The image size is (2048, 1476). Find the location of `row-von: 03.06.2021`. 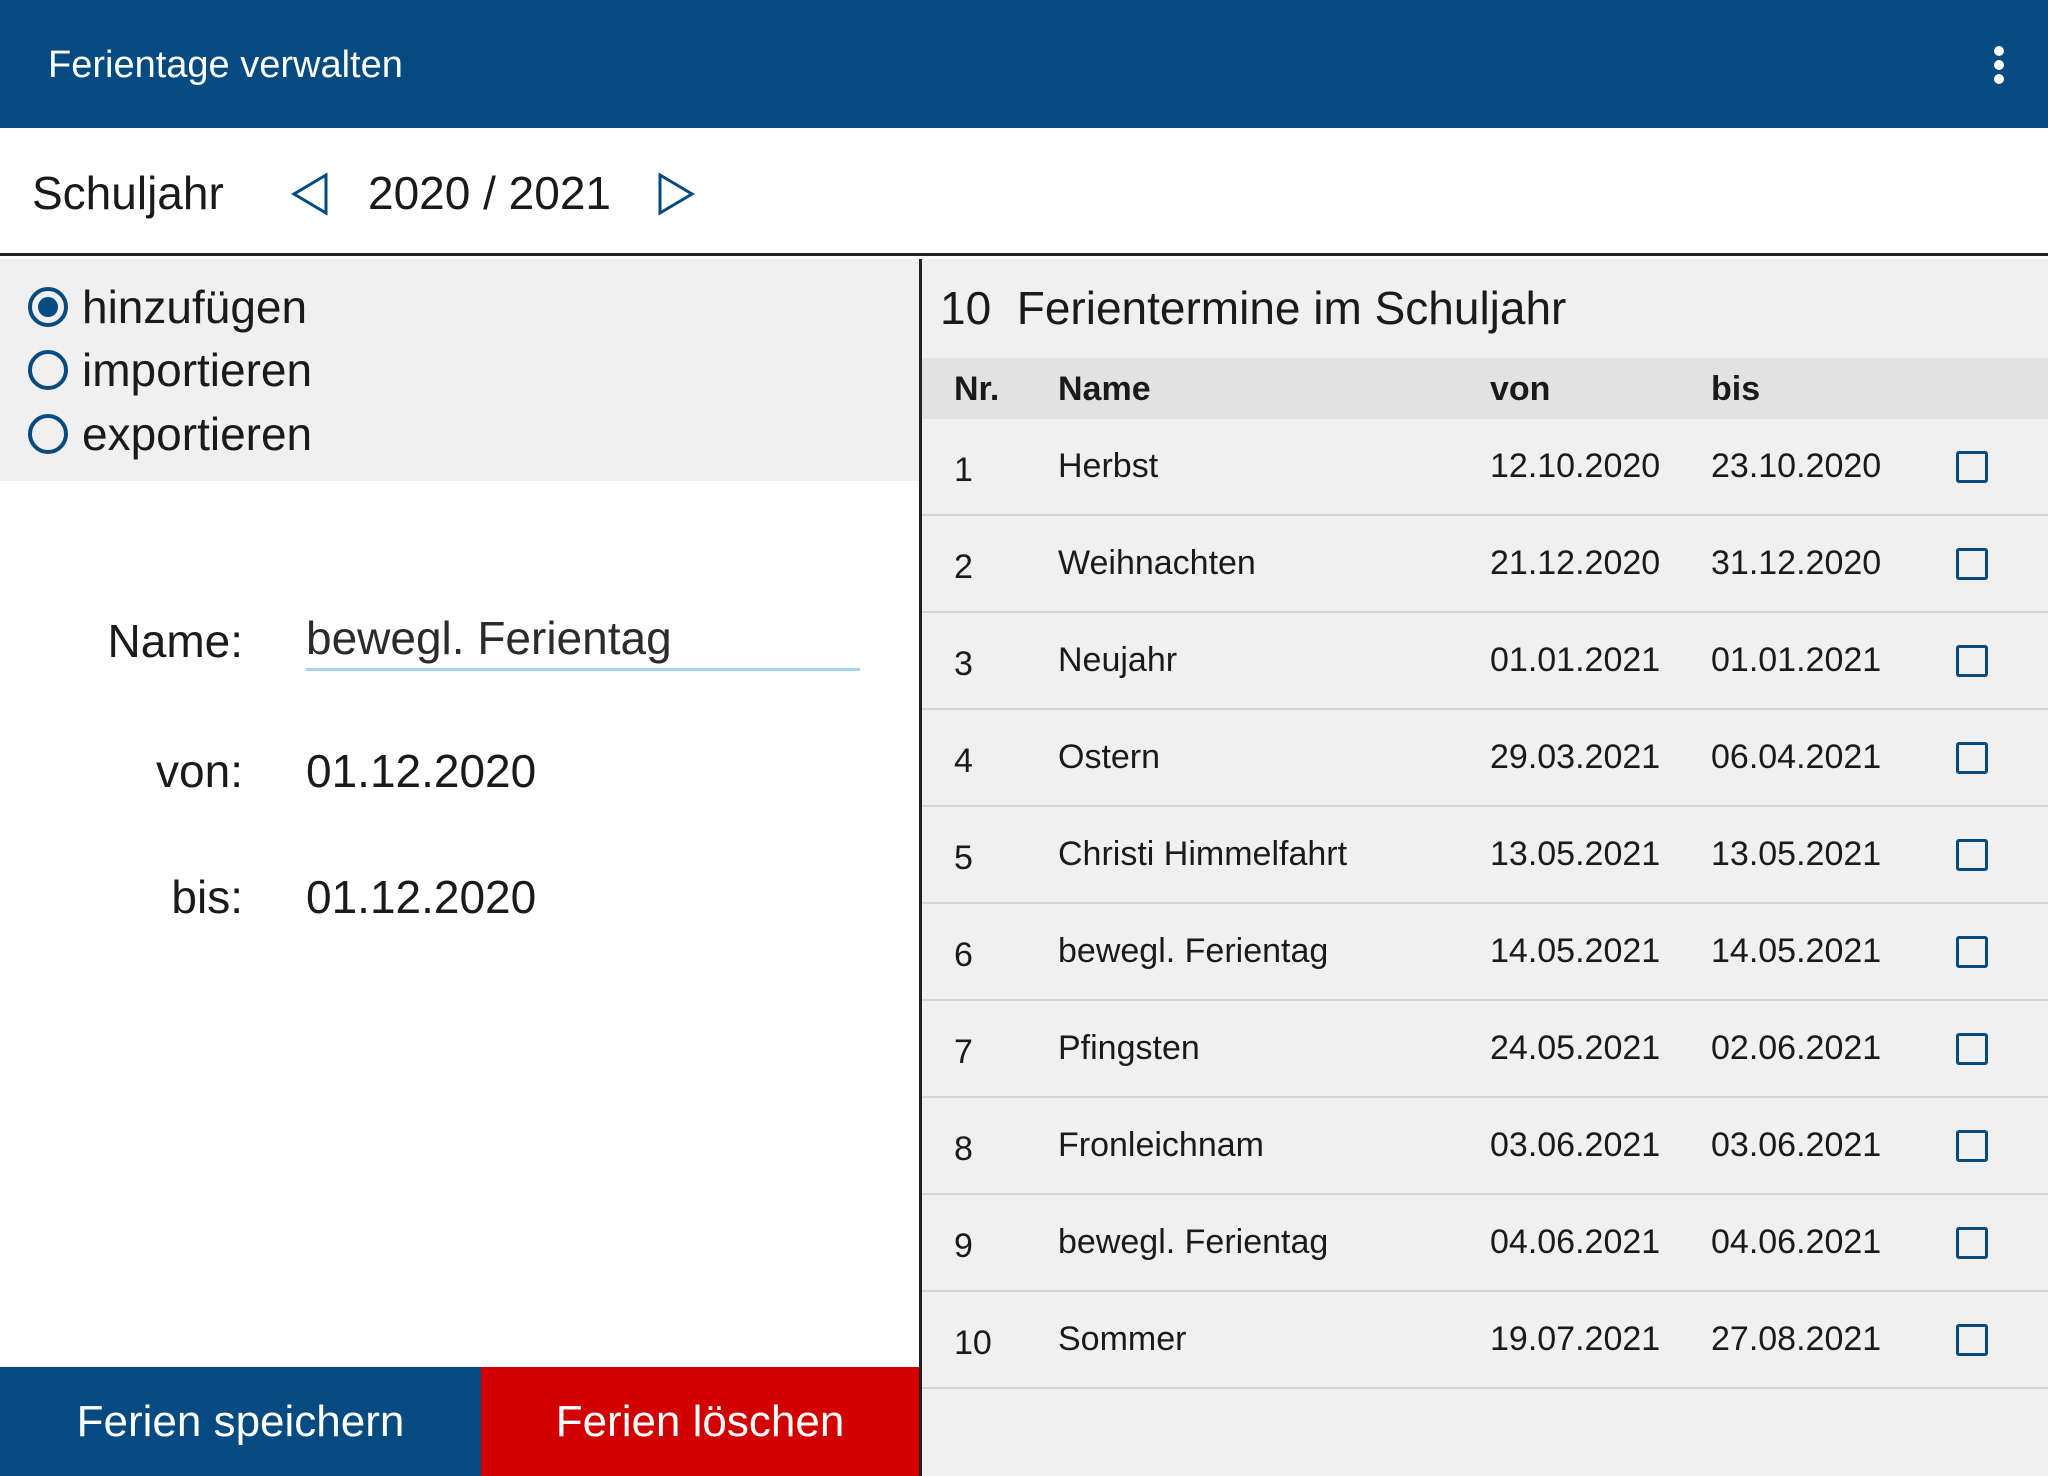

row-von: 03.06.2021 is located at coordinates (1575, 1145).